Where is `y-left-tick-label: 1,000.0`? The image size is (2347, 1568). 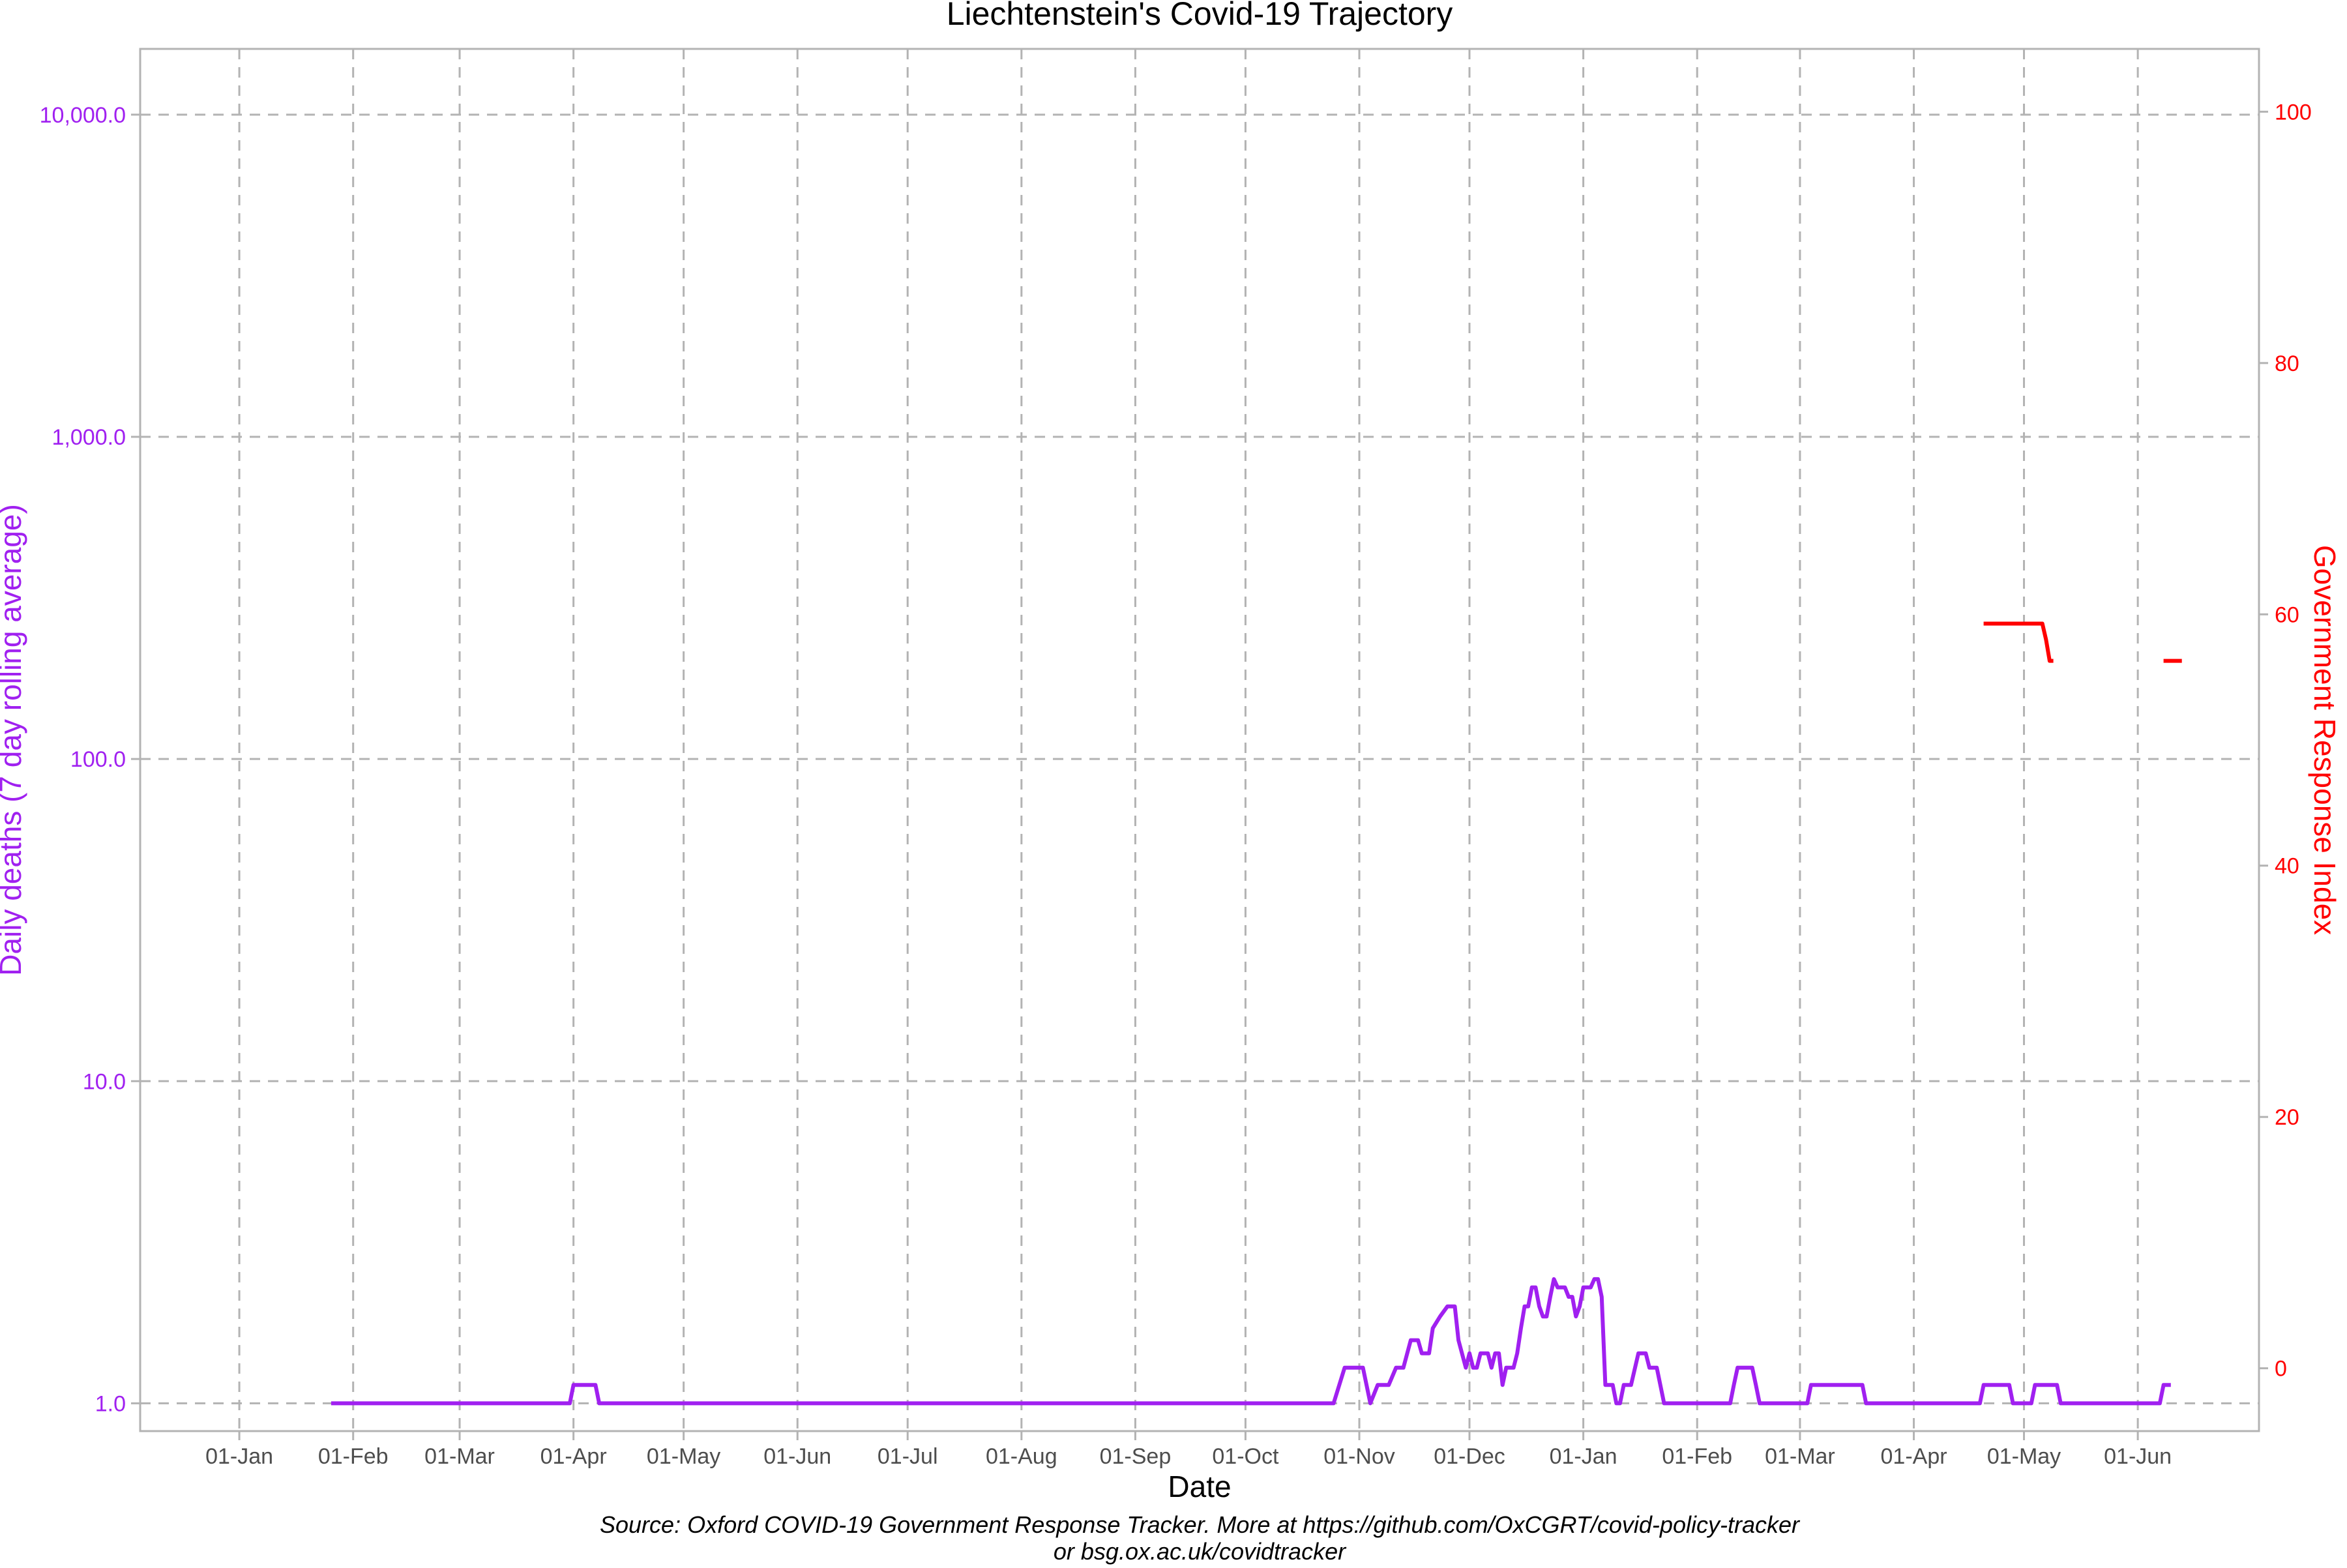
y-left-tick-label: 1,000.0 is located at coordinates (89, 438).